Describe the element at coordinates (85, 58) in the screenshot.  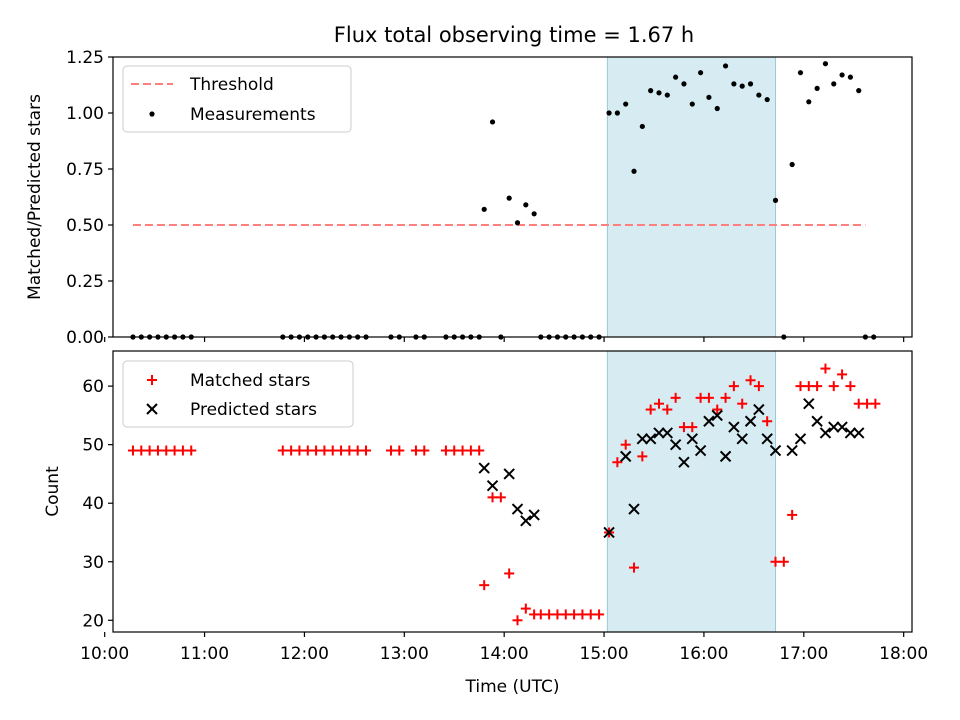
I see `ratio-y-tick-label: 1.25` at that location.